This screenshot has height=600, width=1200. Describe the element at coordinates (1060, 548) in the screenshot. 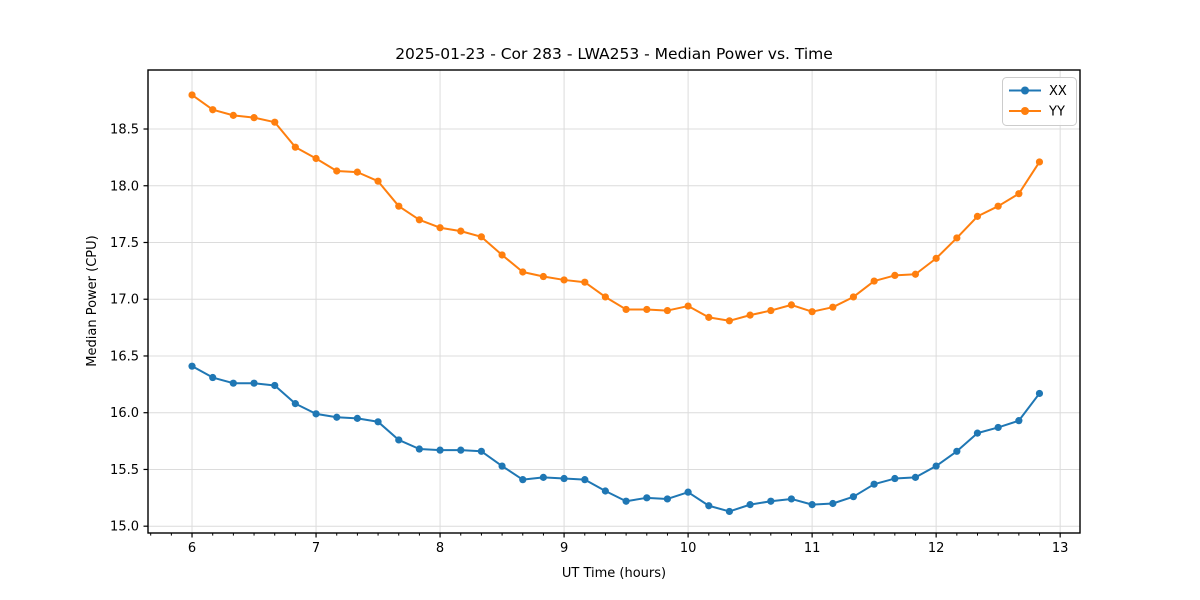

I see `x-tick-label: 13` at that location.